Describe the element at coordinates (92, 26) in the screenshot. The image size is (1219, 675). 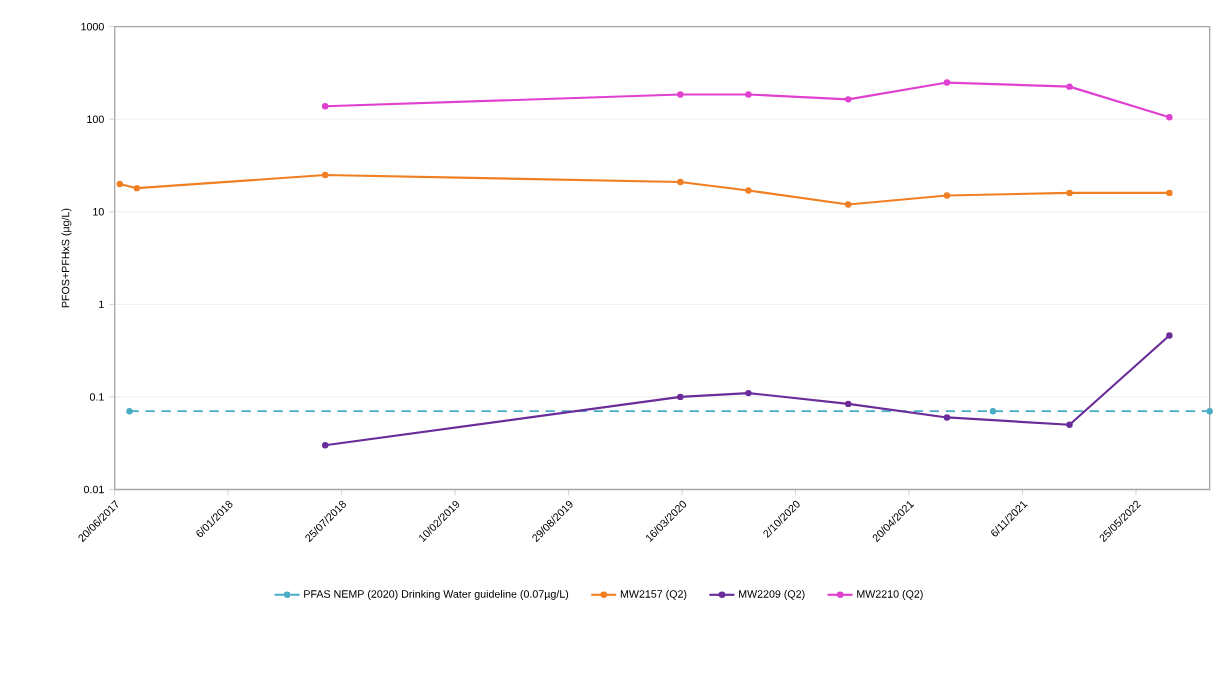
I see `y-tick-label: 1000` at that location.